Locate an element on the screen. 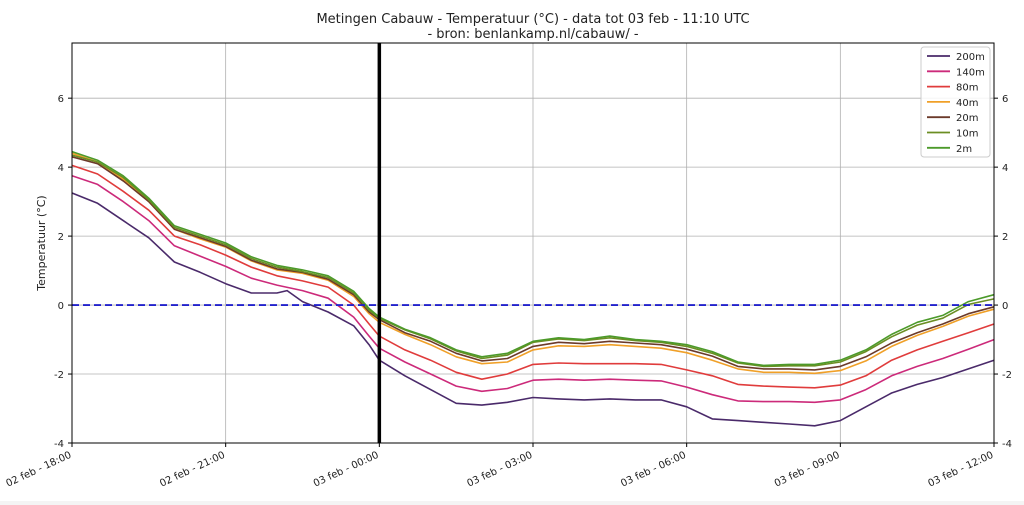  x-tick-label: 03 feb - 06:00 is located at coordinates (653, 470).